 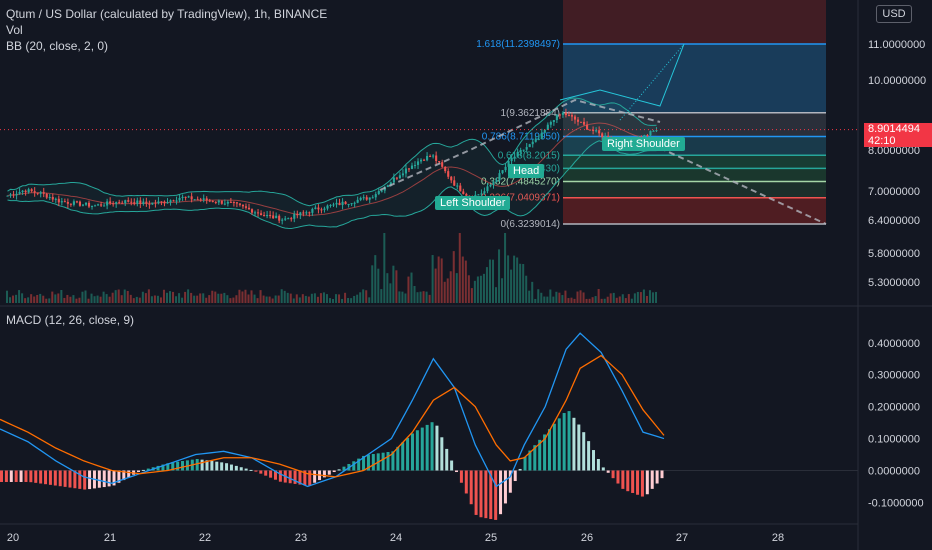 I want to click on macd-indicator-label: MACD (12, 26, close, 9), so click(x=70, y=320).